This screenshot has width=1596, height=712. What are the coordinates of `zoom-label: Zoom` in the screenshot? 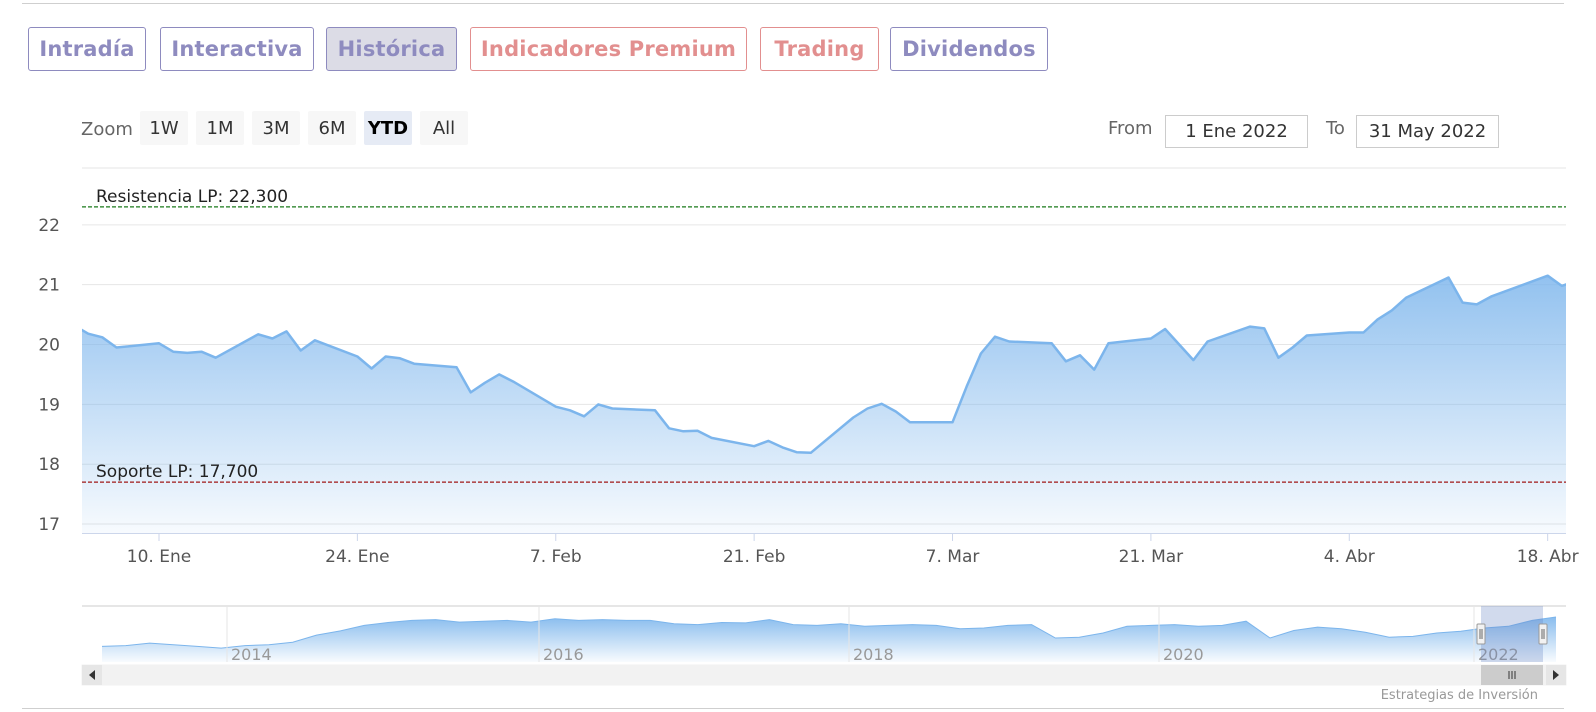 It's located at (107, 129).